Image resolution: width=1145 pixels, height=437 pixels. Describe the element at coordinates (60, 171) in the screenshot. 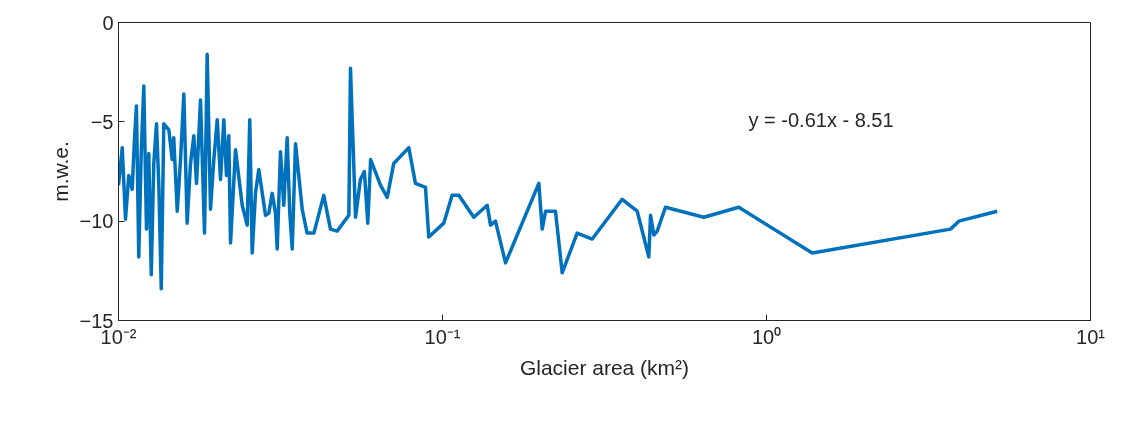

I see `y-axis-title: m.w.e.` at that location.